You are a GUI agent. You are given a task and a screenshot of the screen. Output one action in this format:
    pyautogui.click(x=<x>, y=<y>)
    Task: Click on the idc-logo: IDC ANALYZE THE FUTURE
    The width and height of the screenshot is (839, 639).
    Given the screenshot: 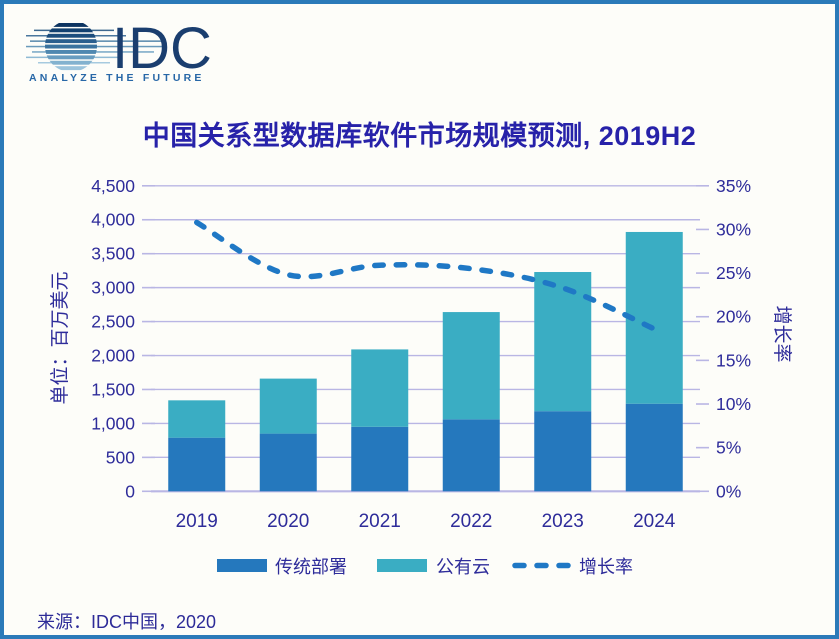 What is the action you would take?
    pyautogui.click(x=136, y=54)
    